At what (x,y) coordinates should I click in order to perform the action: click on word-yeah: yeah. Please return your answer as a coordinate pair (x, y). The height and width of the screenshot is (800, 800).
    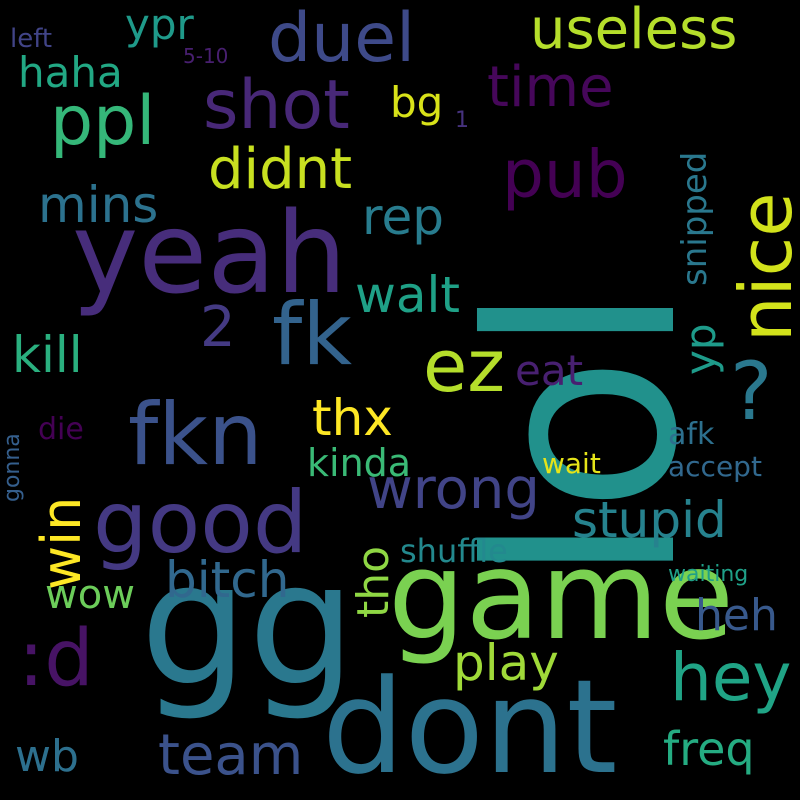
    Looking at the image, I should click on (209, 254).